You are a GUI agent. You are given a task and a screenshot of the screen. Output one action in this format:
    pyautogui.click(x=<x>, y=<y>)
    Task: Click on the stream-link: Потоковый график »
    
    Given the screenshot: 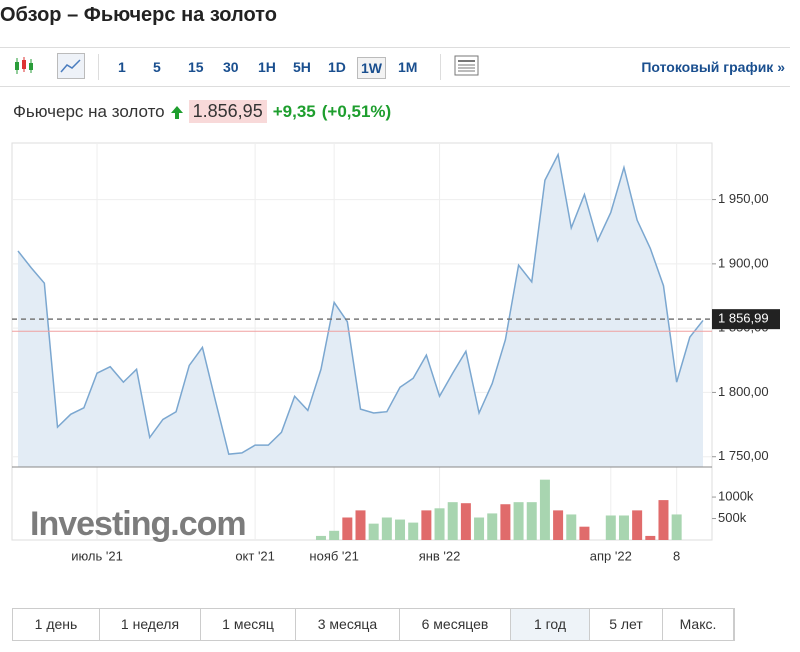 What is the action you would take?
    pyautogui.click(x=713, y=67)
    